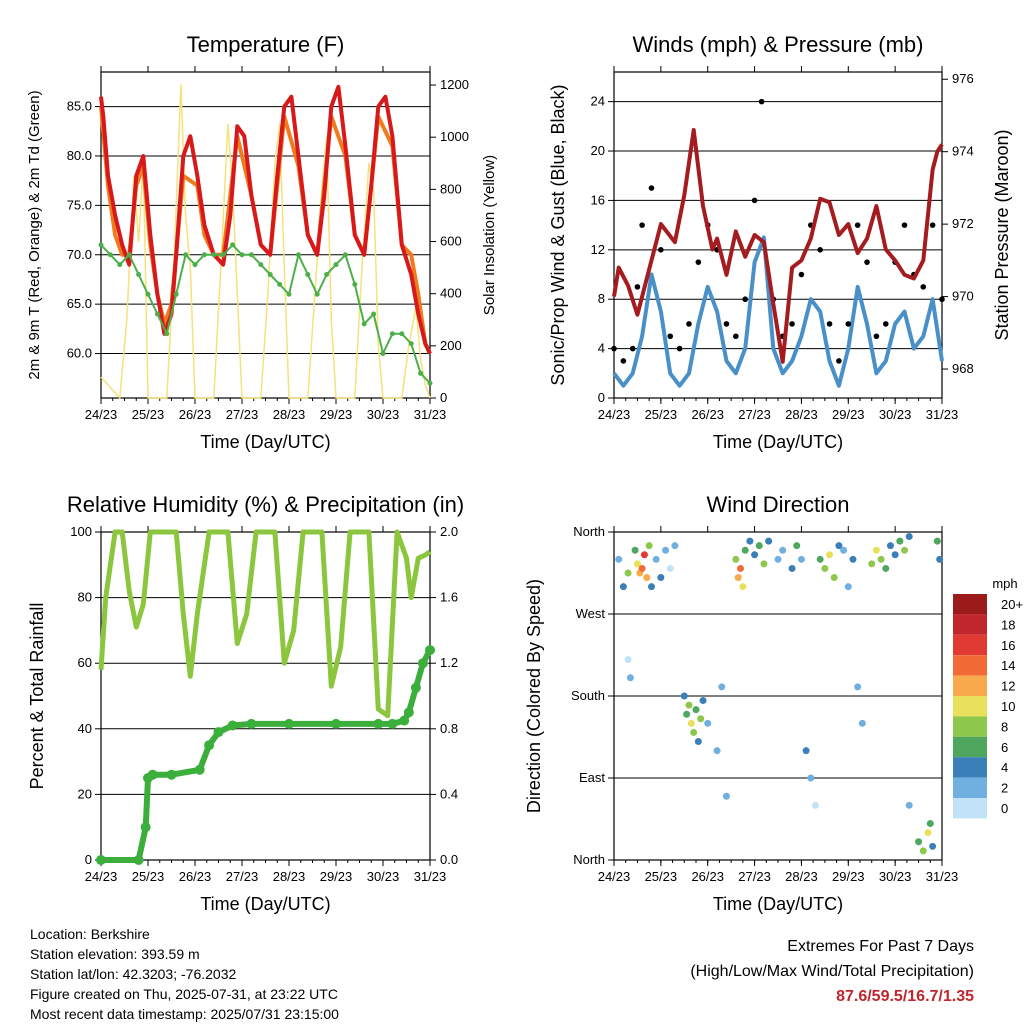  I want to click on y-tick-label: West, so click(591, 613).